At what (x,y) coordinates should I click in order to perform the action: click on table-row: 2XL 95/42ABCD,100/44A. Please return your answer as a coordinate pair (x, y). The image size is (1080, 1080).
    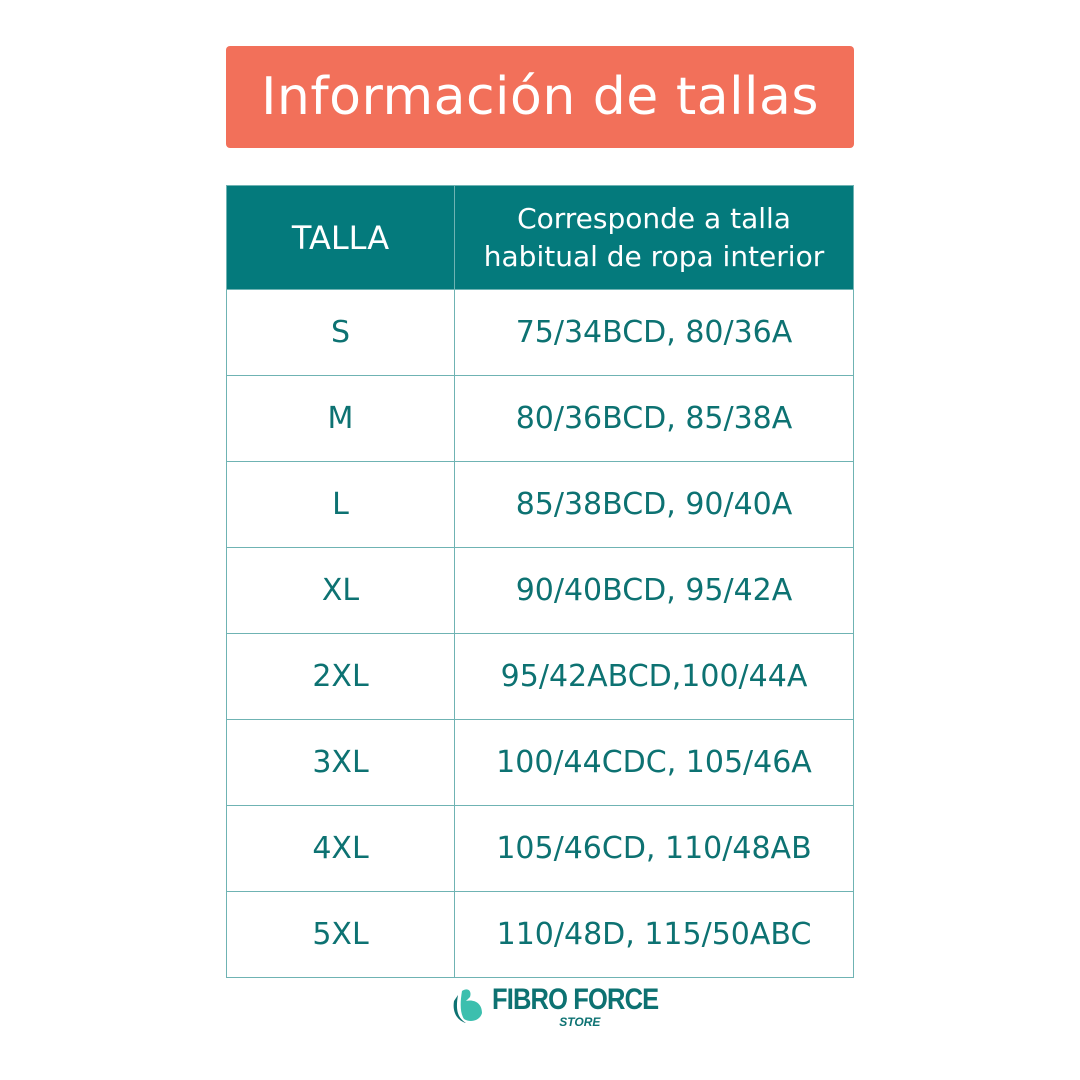
    Looking at the image, I should click on (540, 676).